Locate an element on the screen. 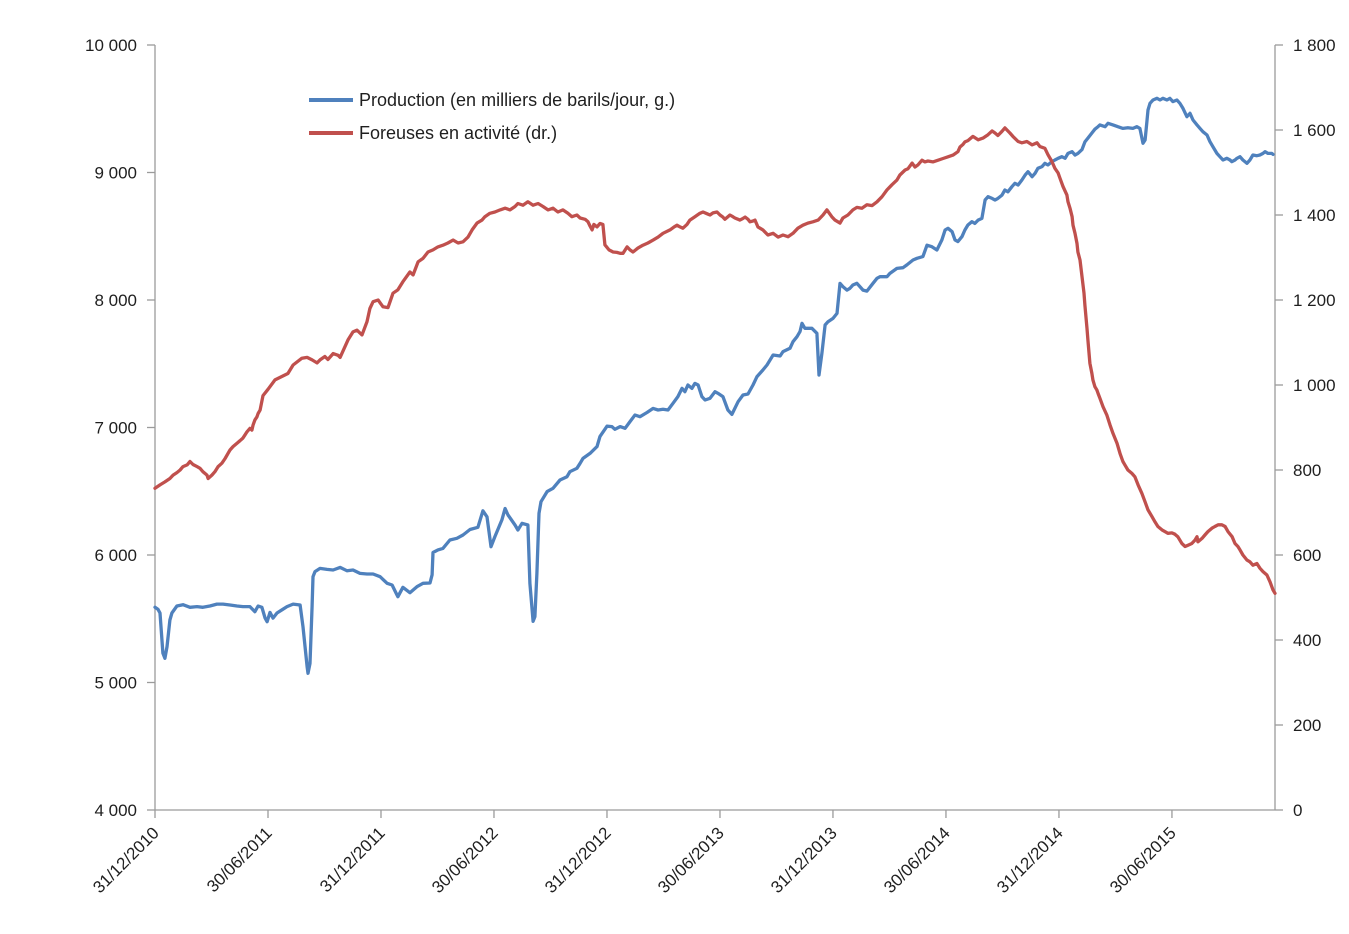 This screenshot has width=1349, height=934. legend-label-rigs: Foreuses en activité (dr.) is located at coordinates (458, 133).